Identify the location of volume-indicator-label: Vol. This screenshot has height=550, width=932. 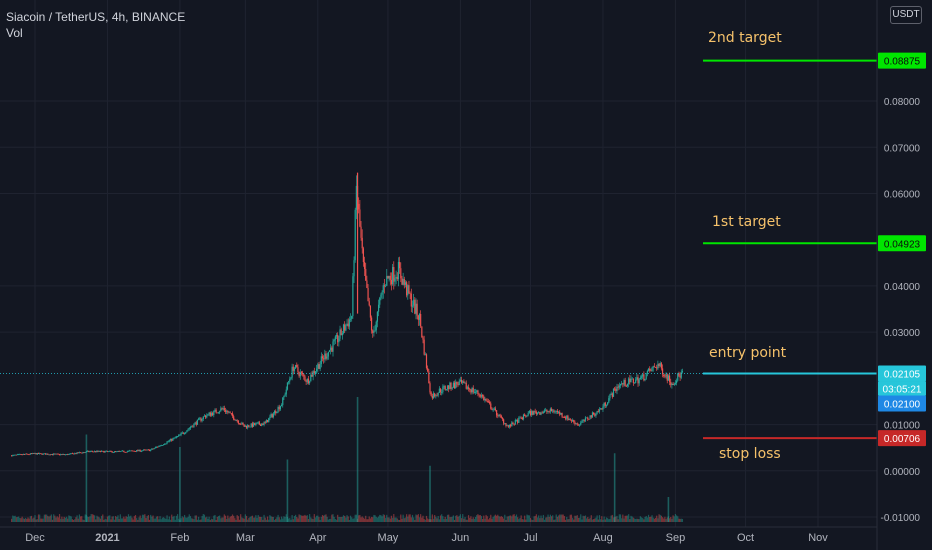
(14, 33).